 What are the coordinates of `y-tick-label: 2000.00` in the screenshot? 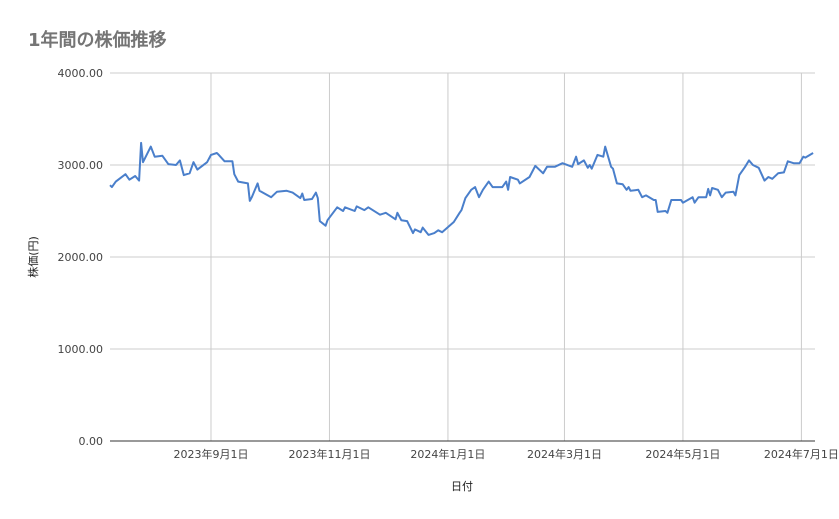 It's located at (81, 257).